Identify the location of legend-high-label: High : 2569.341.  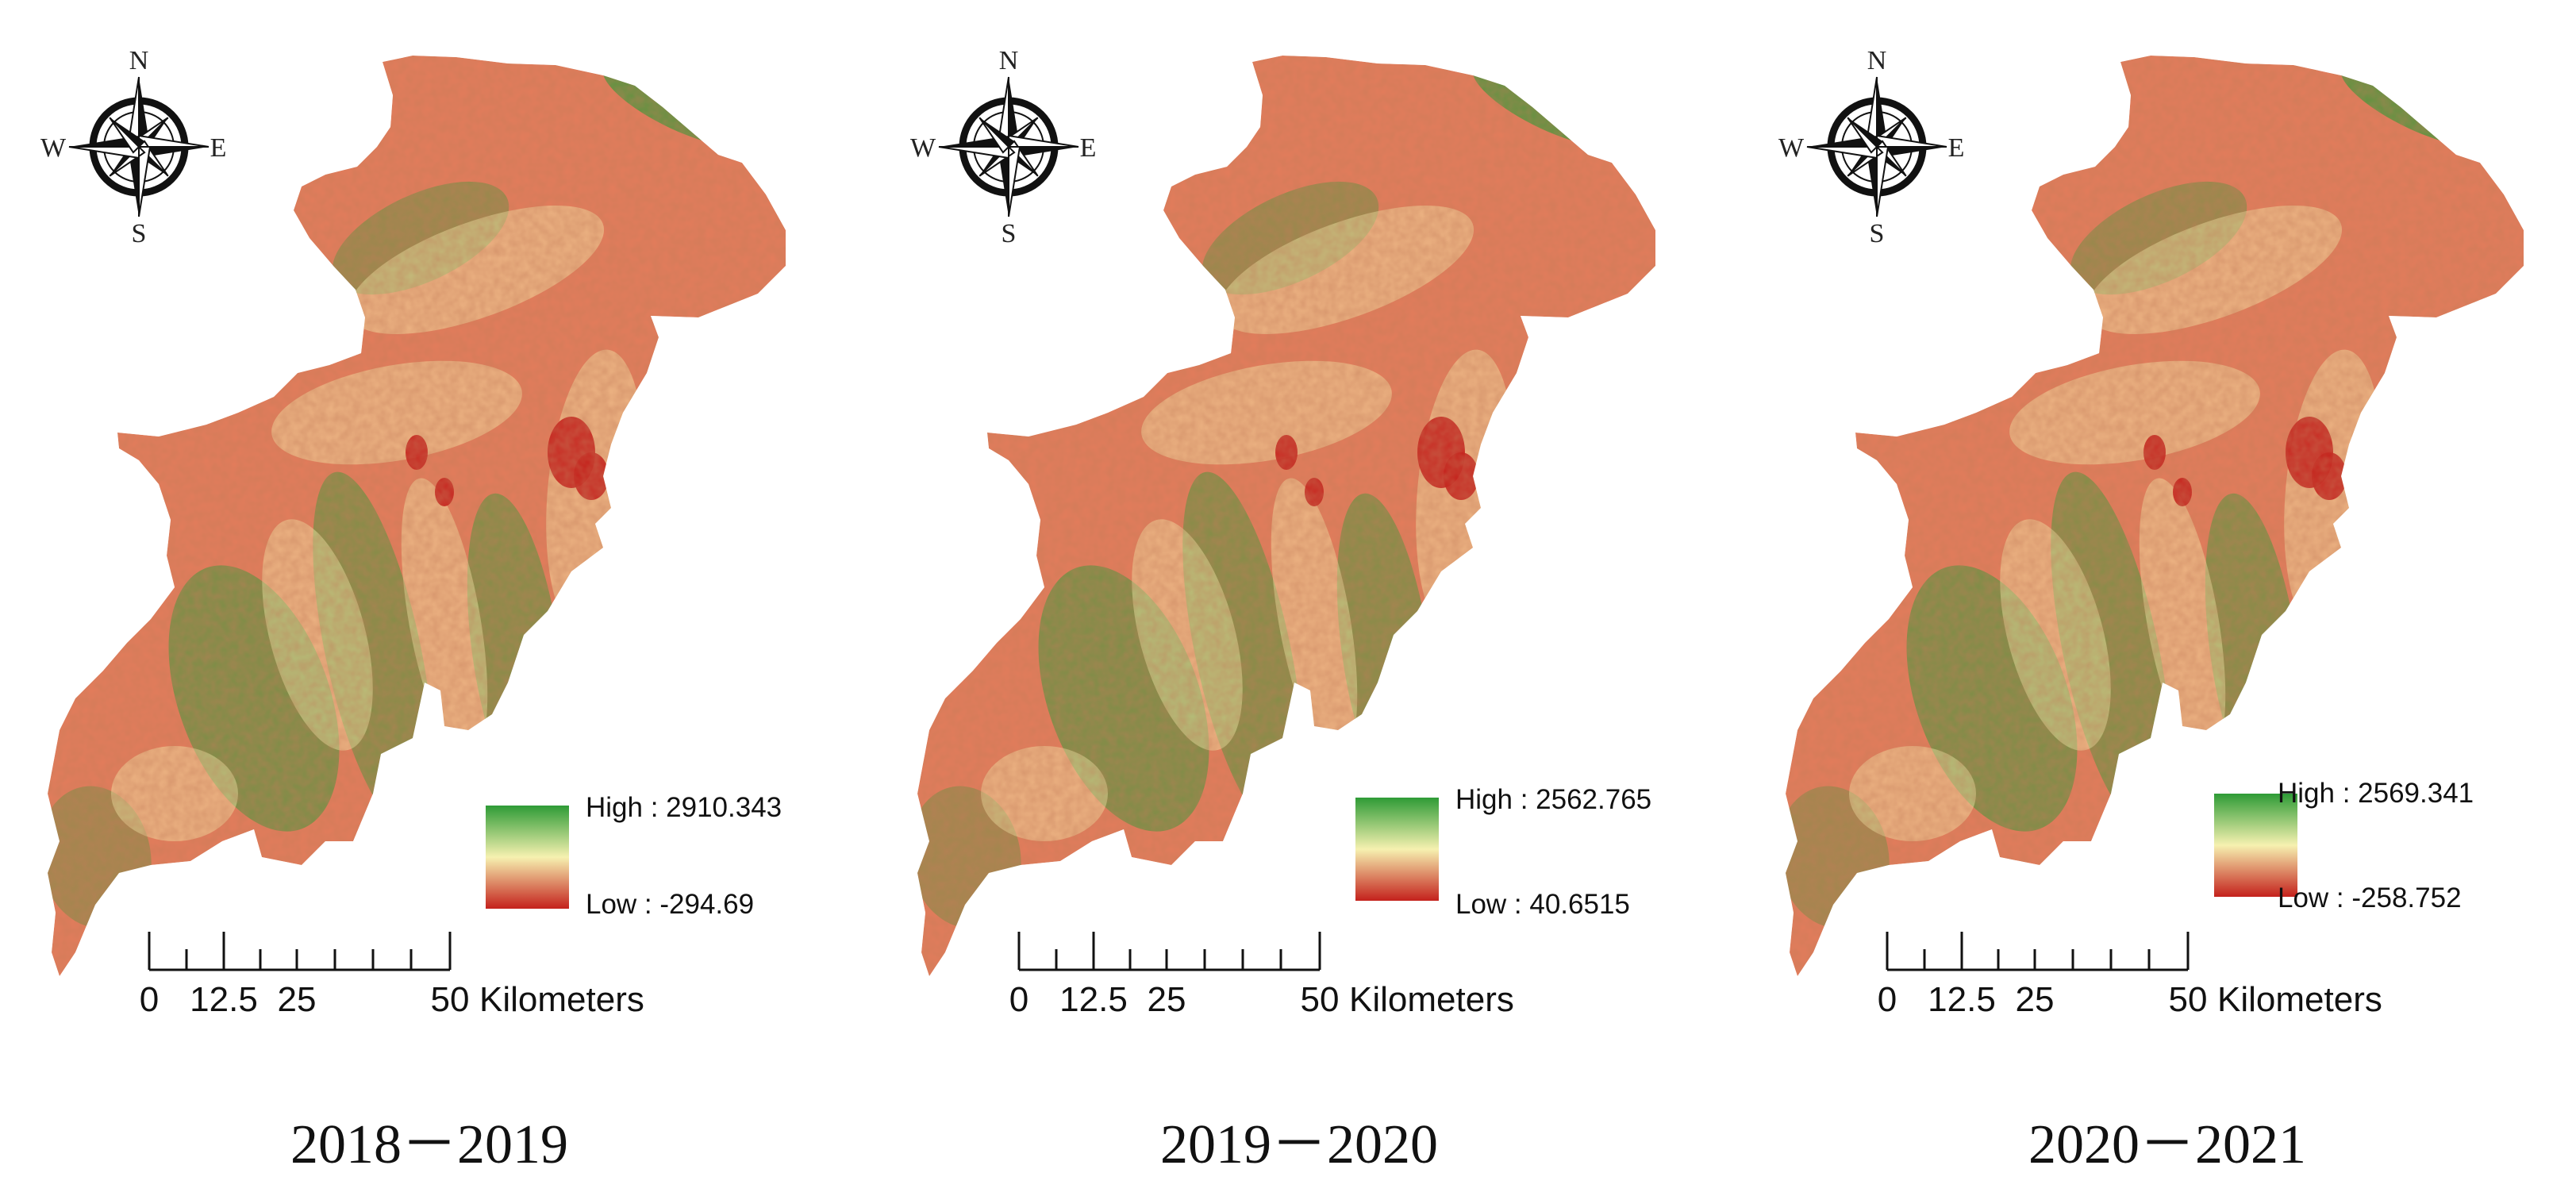
(2376, 793).